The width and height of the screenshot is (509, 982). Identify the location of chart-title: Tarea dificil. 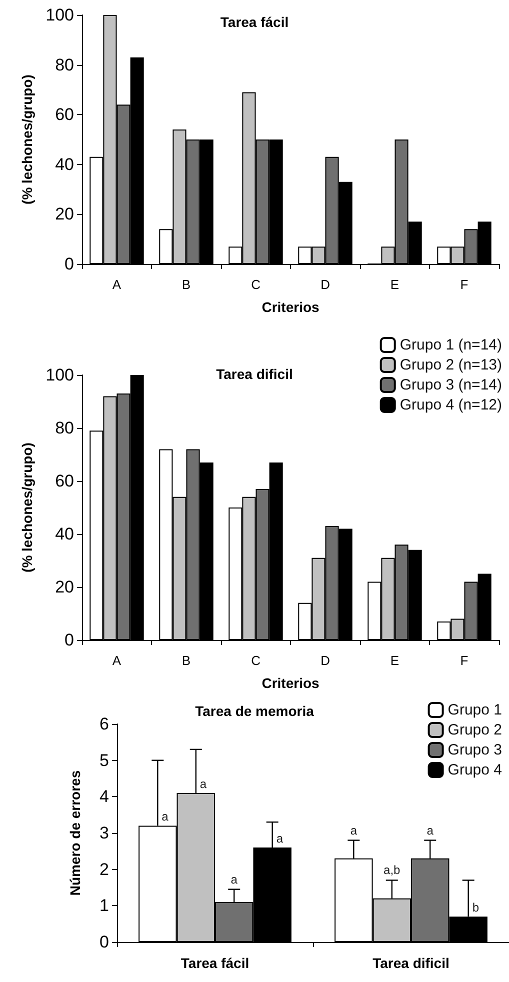
(254, 374).